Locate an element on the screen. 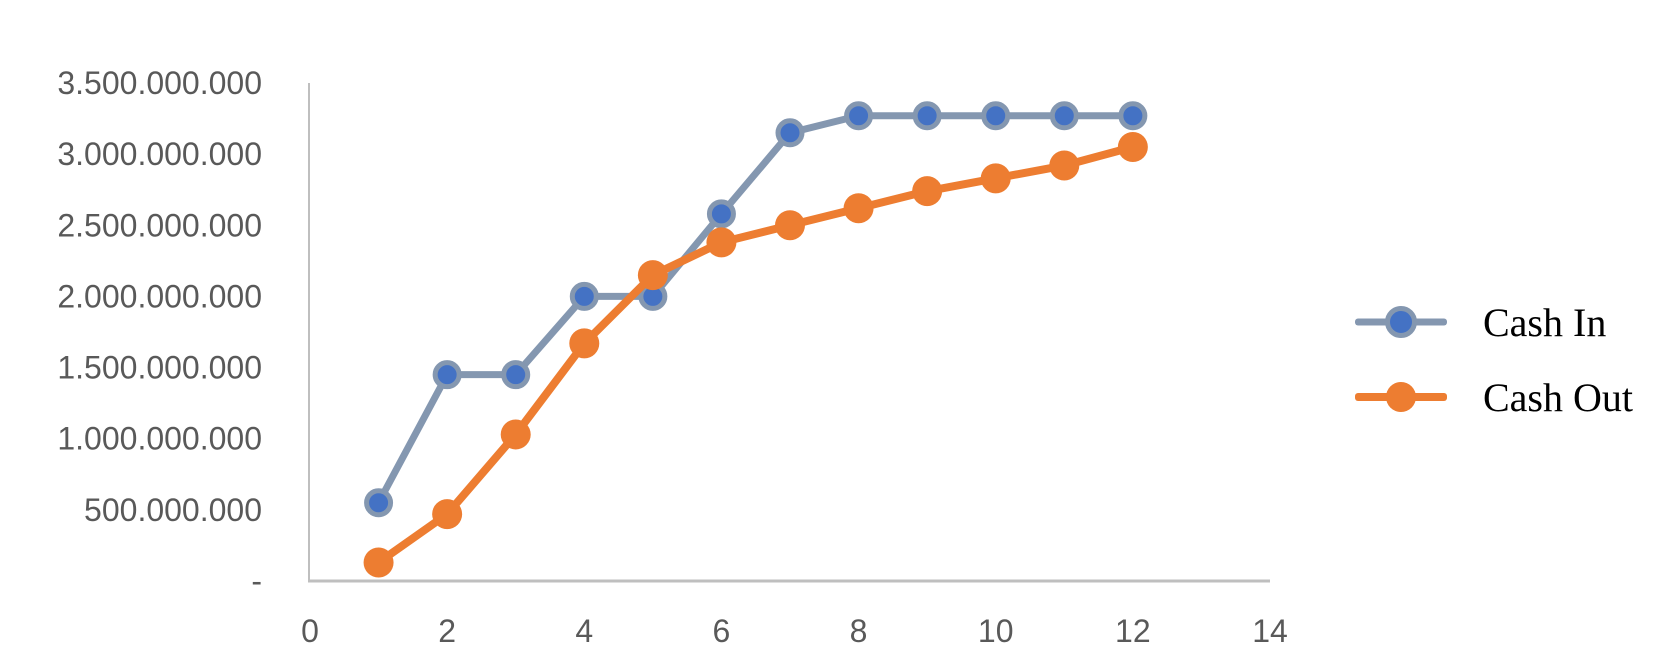 The width and height of the screenshot is (1670, 670). x-axis-tick-label: 12 is located at coordinates (1133, 631).